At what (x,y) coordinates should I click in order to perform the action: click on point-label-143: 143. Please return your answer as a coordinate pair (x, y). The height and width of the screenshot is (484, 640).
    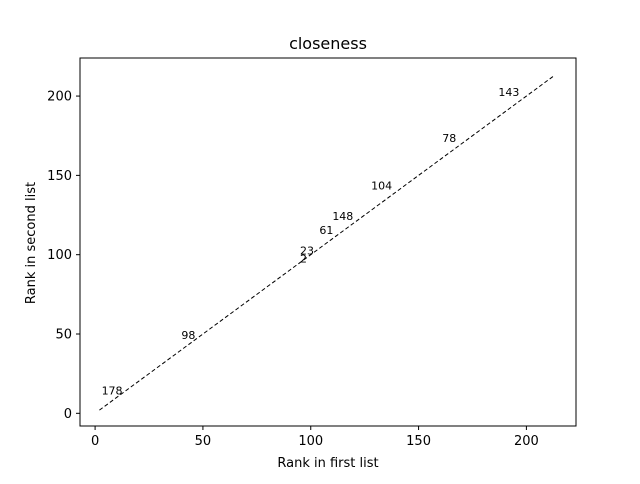
    Looking at the image, I should click on (508, 92).